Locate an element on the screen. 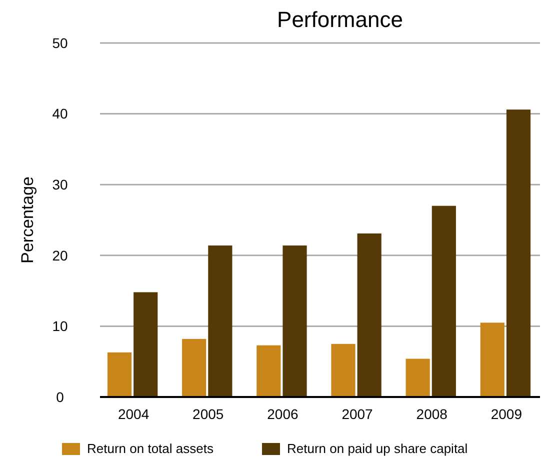 This screenshot has width=550, height=465. y-tick-label: 10 is located at coordinates (60, 326).